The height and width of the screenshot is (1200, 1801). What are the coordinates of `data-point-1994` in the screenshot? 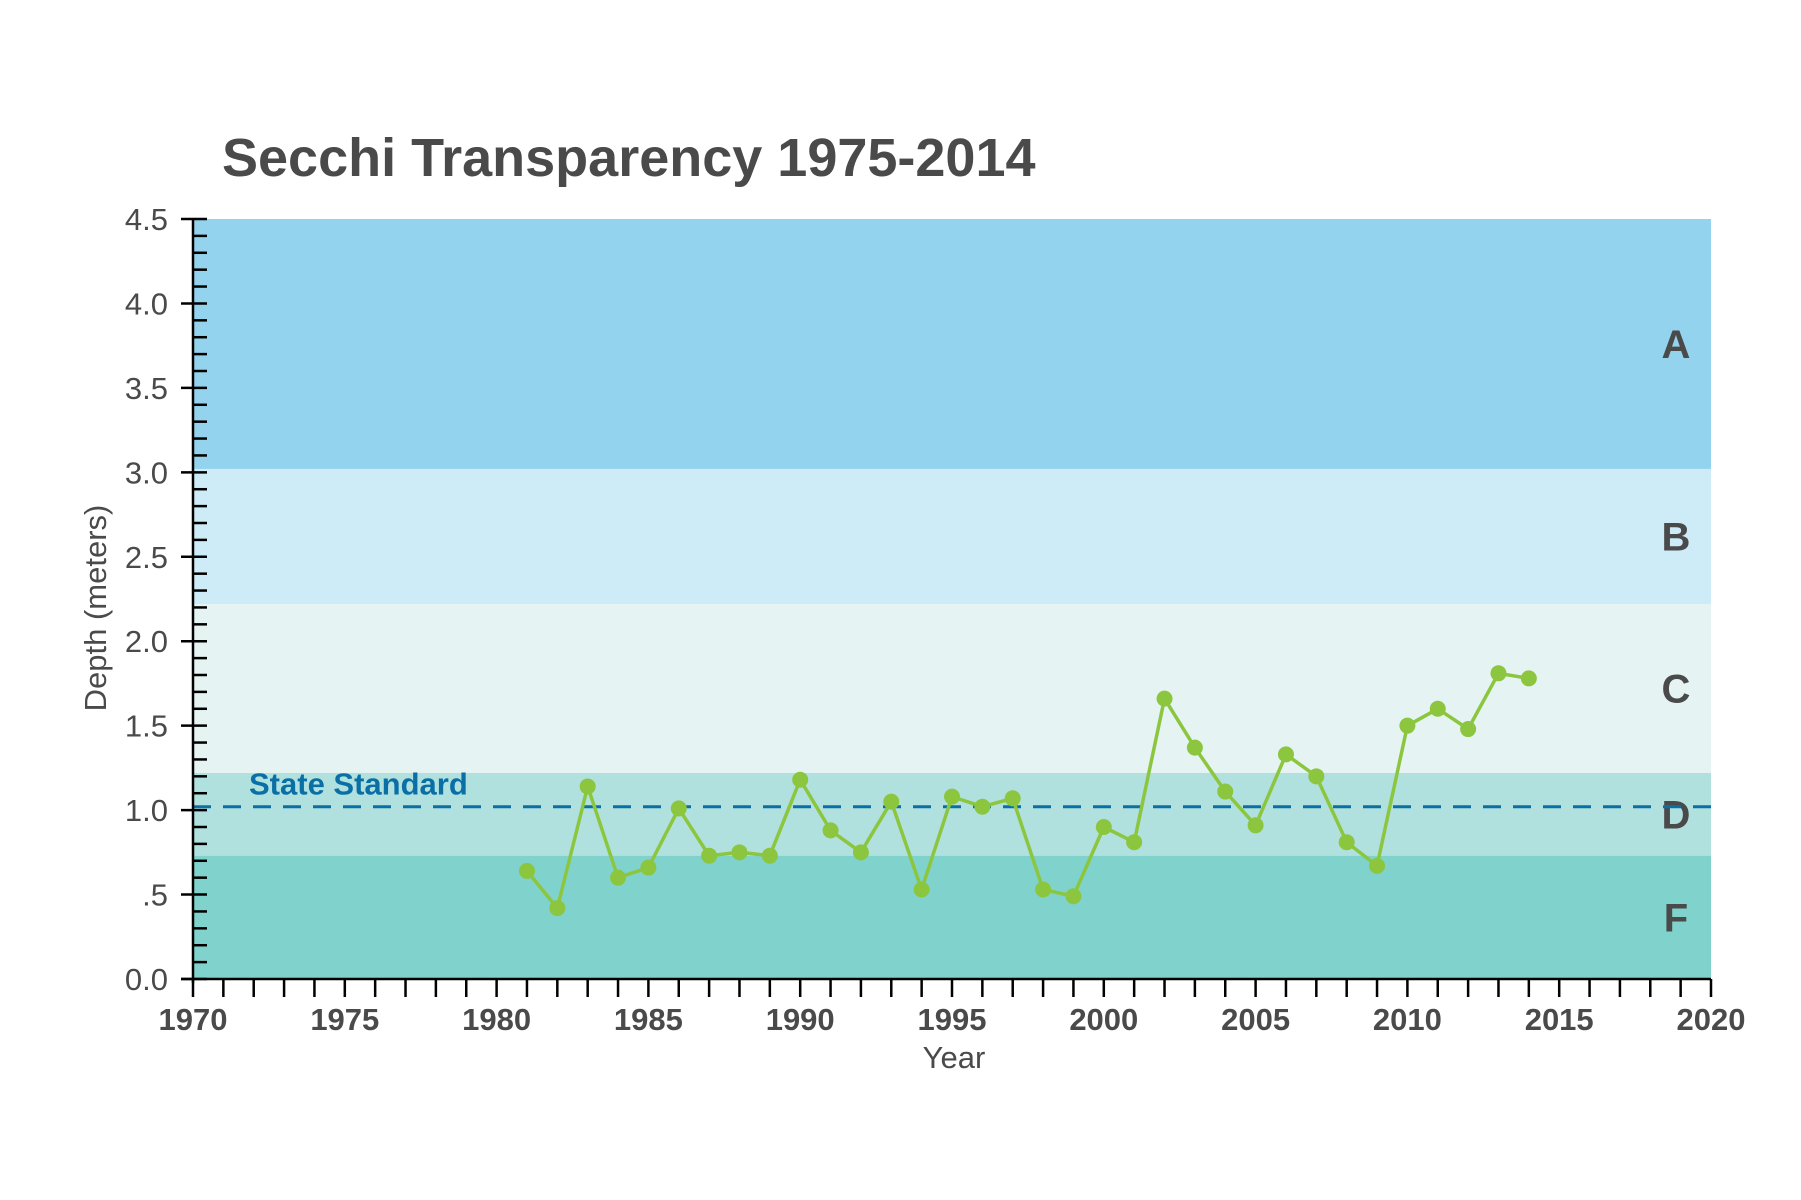 It's located at (921, 889).